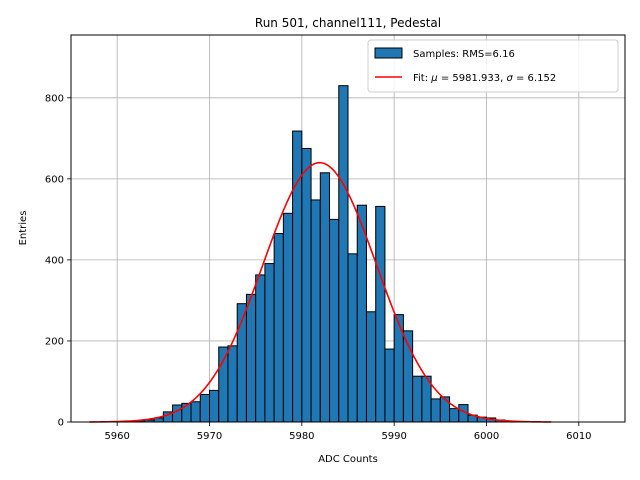 Image resolution: width=640 pixels, height=480 pixels. What do you see at coordinates (301, 436) in the screenshot?
I see `x-tick-label: 5980` at bounding box center [301, 436].